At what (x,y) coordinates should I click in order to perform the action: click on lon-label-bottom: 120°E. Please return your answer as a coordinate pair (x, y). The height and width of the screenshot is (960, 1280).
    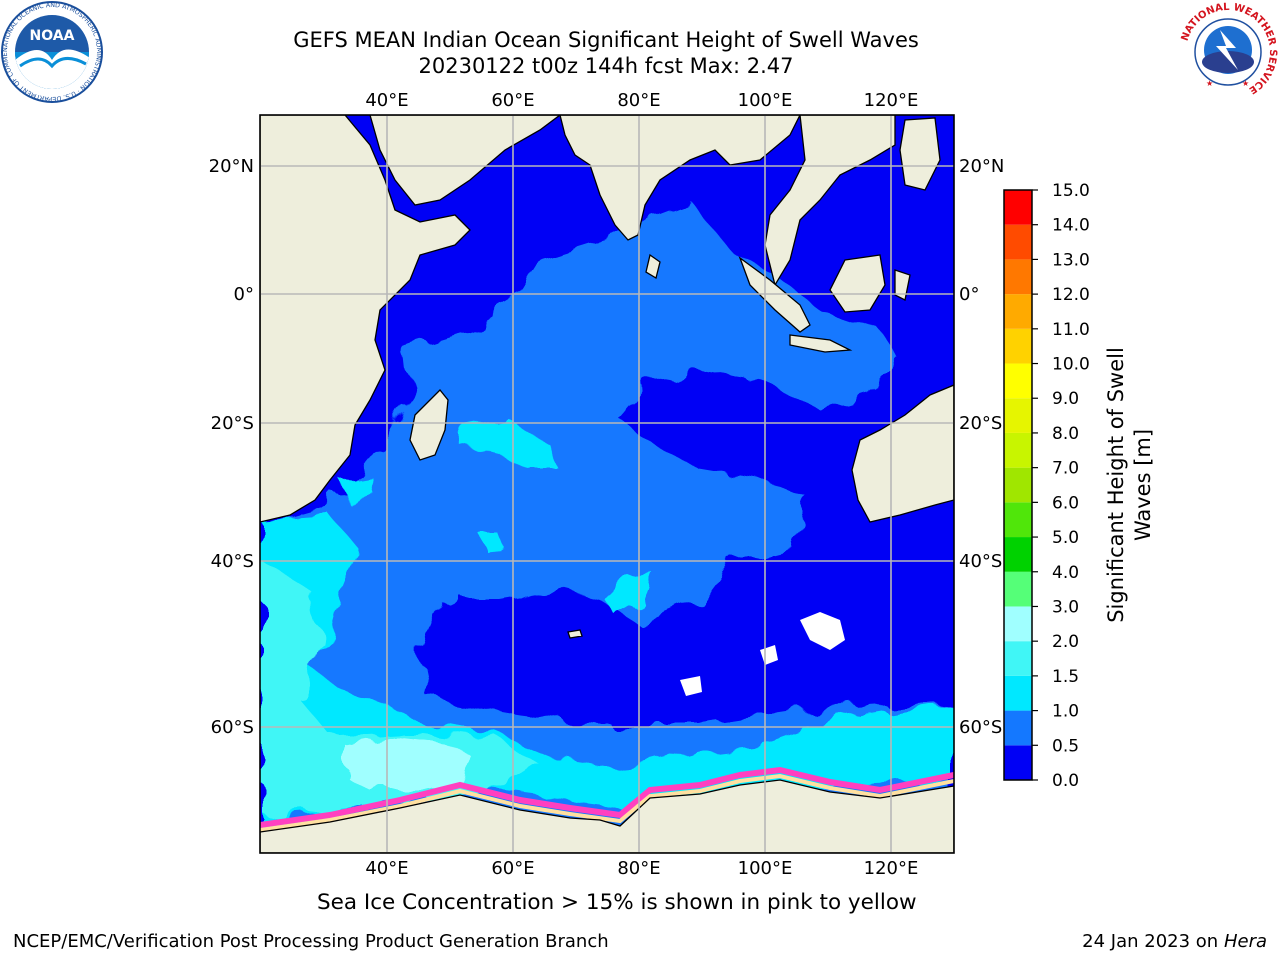
    Looking at the image, I should click on (891, 868).